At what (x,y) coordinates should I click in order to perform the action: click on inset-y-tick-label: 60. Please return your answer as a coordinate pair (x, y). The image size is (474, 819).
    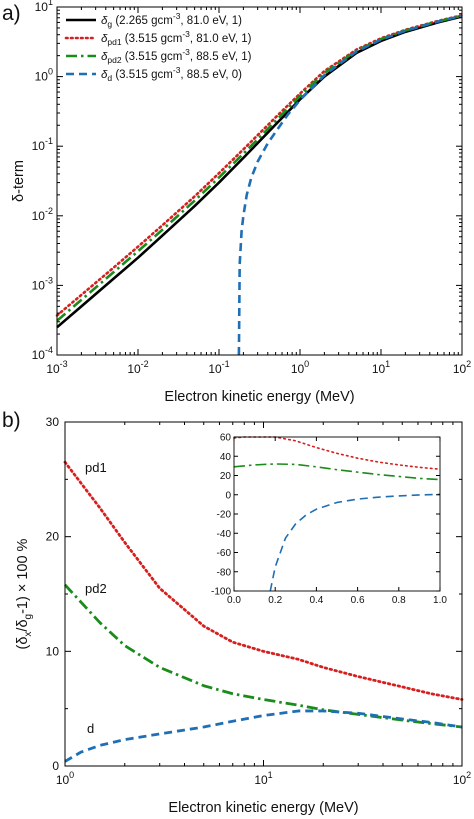
    Looking at the image, I should click on (226, 438).